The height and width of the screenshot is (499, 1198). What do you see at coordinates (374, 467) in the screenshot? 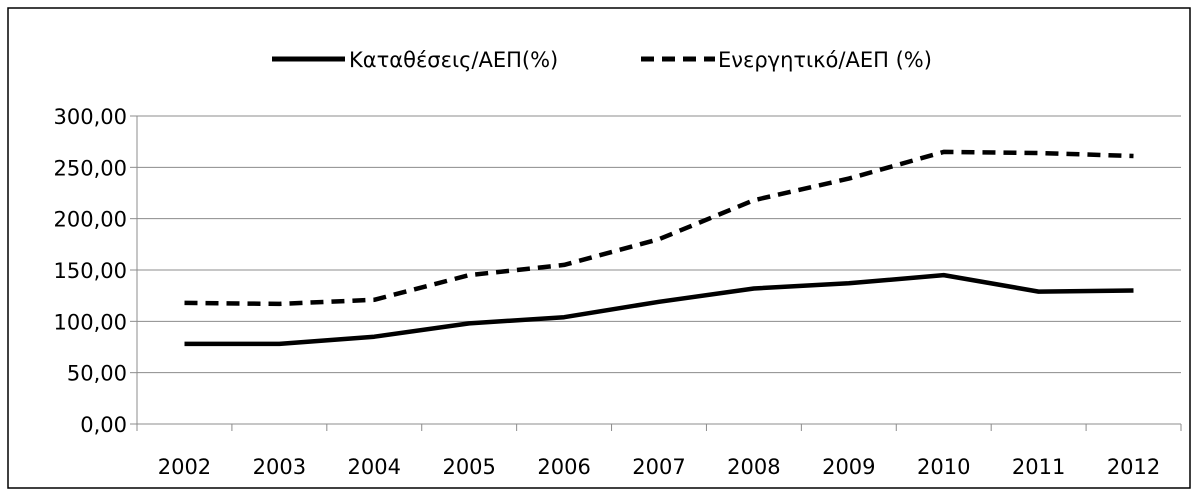
I see `x-tick-label: 2004` at bounding box center [374, 467].